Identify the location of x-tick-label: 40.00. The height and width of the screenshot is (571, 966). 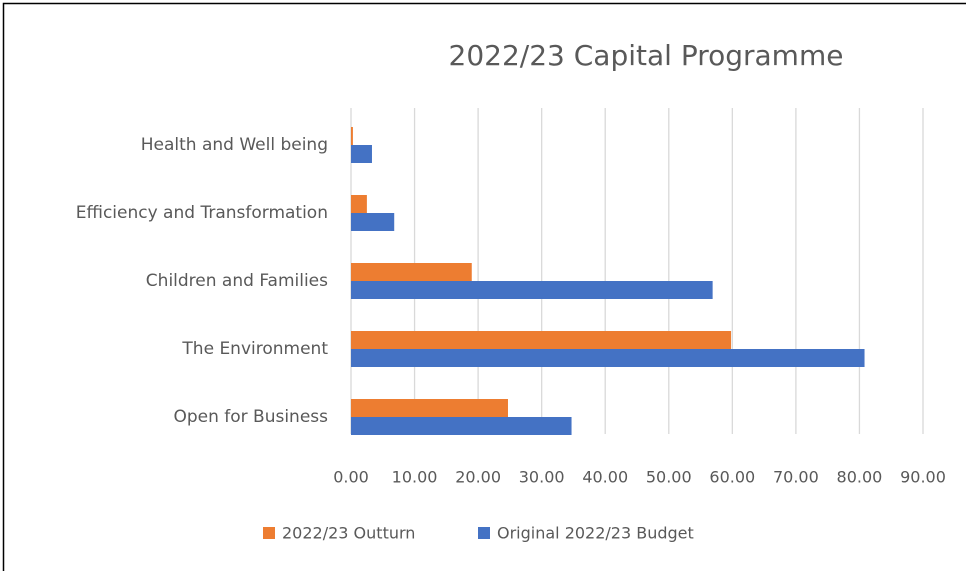
(605, 477).